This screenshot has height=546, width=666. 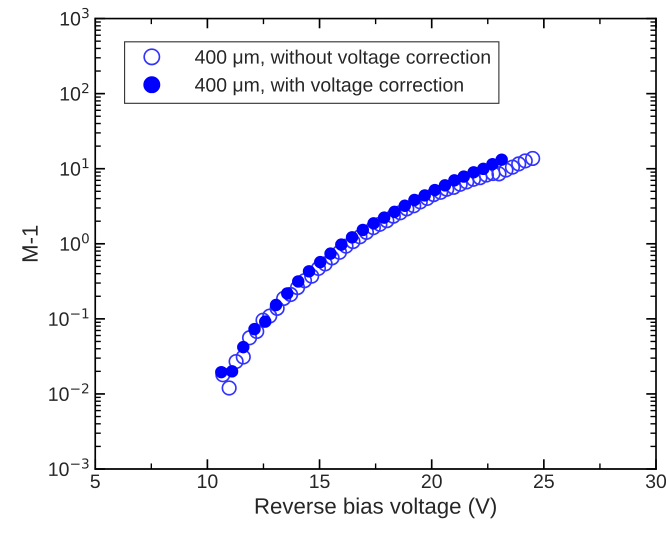 What do you see at coordinates (329, 86) in the screenshot?
I see `legend-label: 400 μm, with voltage correction` at bounding box center [329, 86].